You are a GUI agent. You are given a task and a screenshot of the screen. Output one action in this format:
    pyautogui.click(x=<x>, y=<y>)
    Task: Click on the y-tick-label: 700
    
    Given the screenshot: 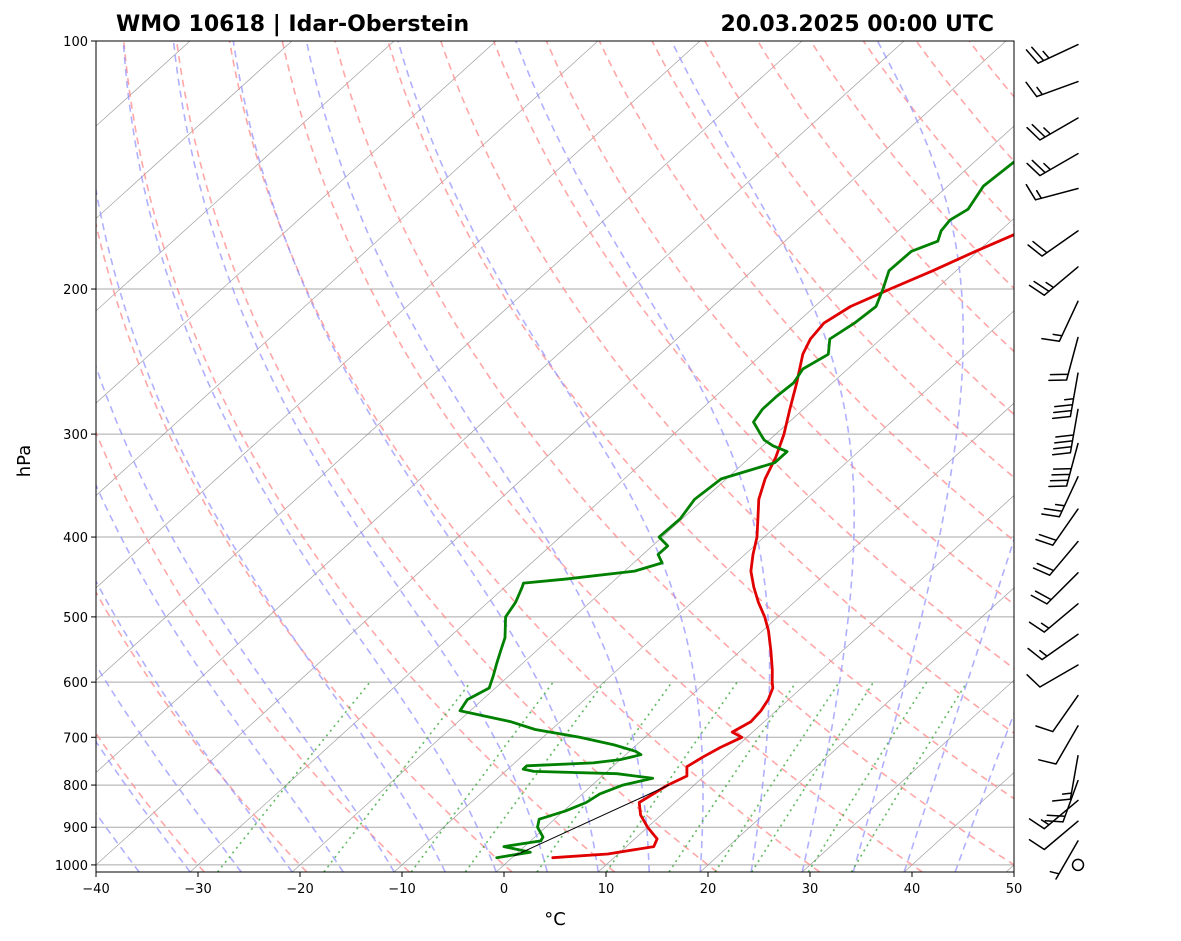 What is the action you would take?
    pyautogui.click(x=75, y=738)
    